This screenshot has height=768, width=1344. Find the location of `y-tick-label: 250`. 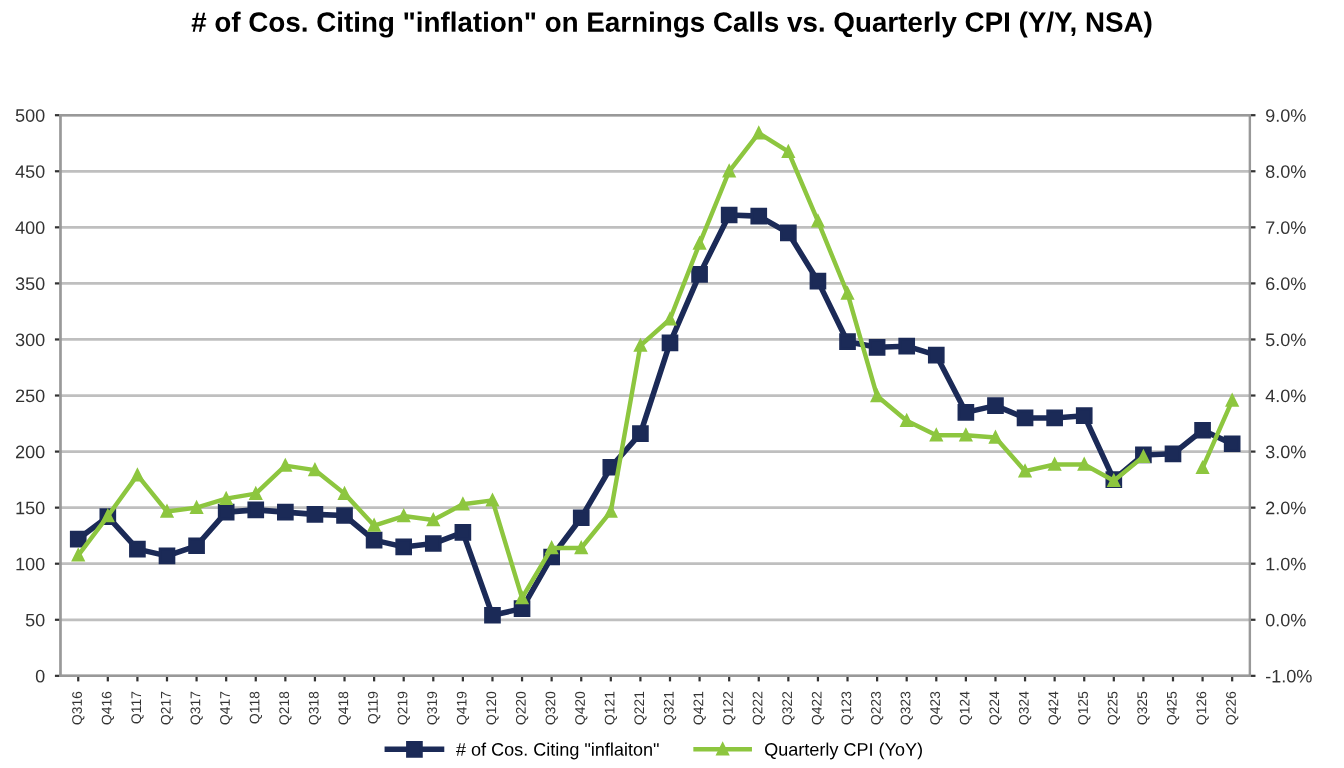

y-tick-label: 250 is located at coordinates (30, 396).